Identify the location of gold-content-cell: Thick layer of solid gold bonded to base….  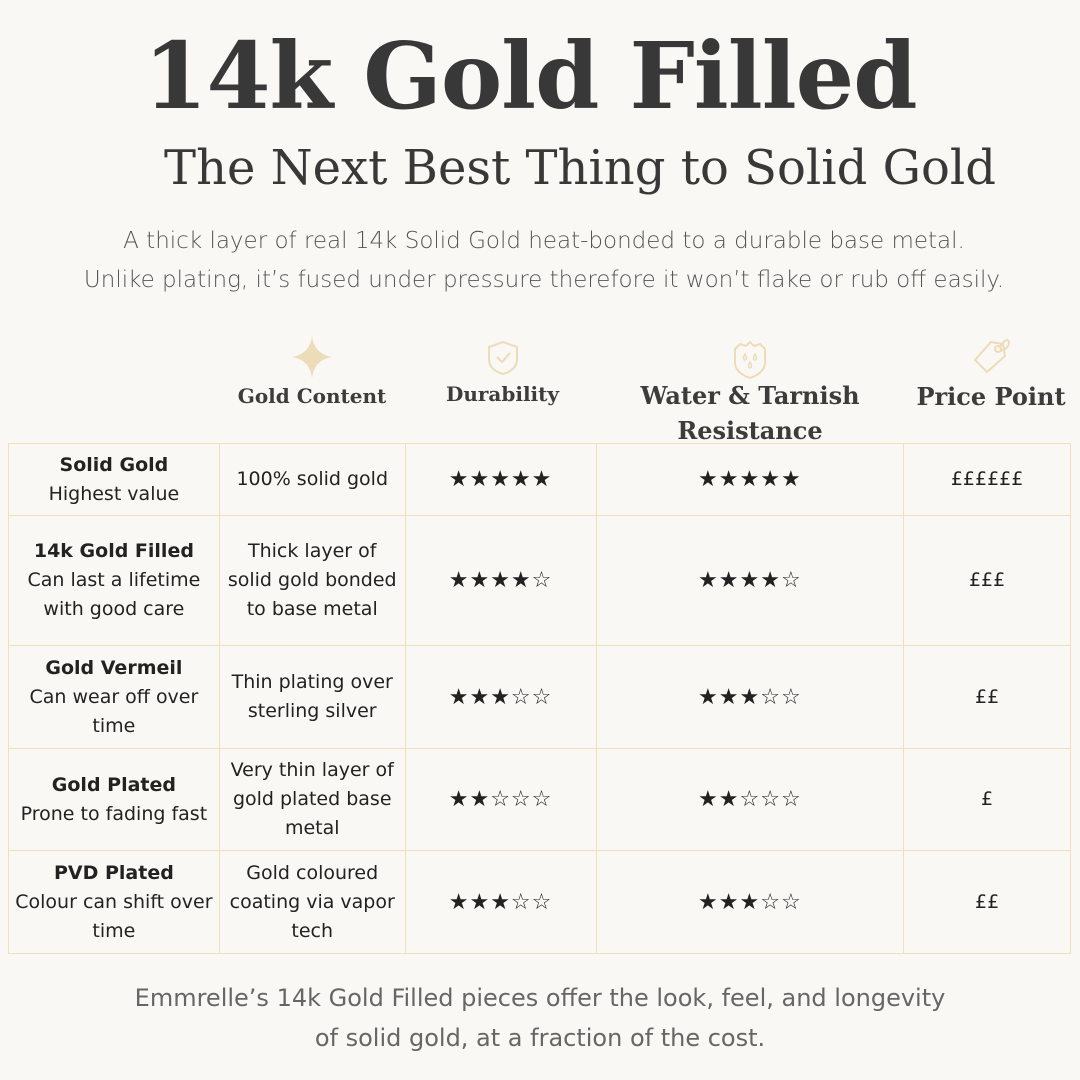
(312, 580).